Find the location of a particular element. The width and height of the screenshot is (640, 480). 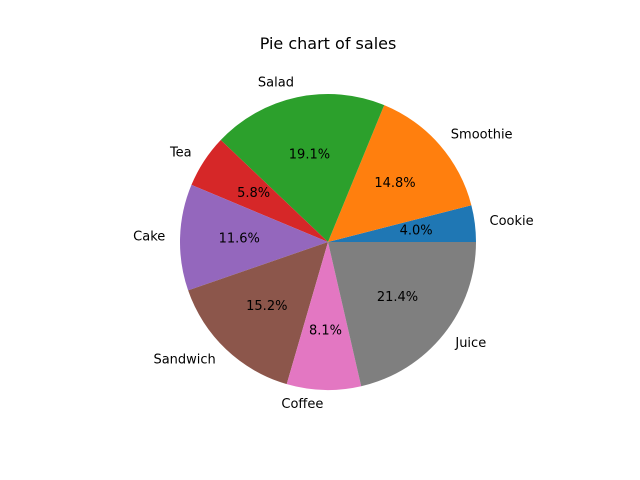

chart-title: Pie chart of sales is located at coordinates (328, 43).